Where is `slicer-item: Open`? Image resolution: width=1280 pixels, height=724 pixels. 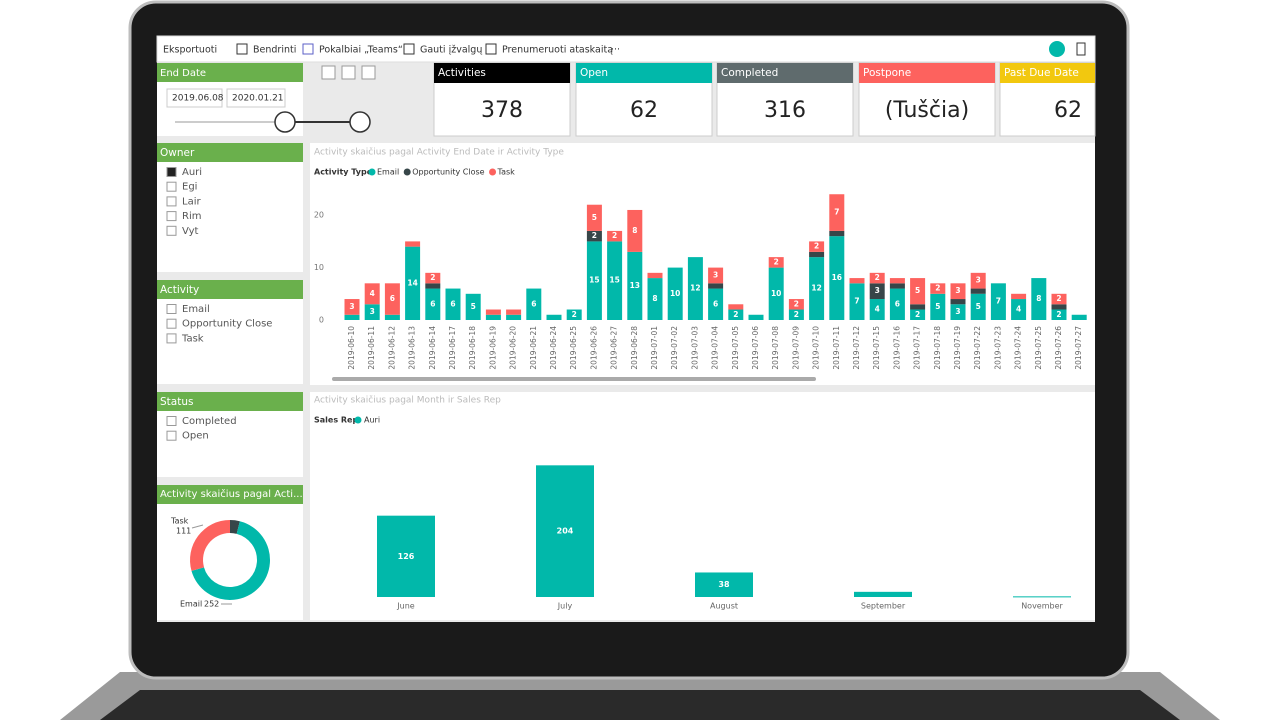
slicer-item: Open is located at coordinates (195, 436).